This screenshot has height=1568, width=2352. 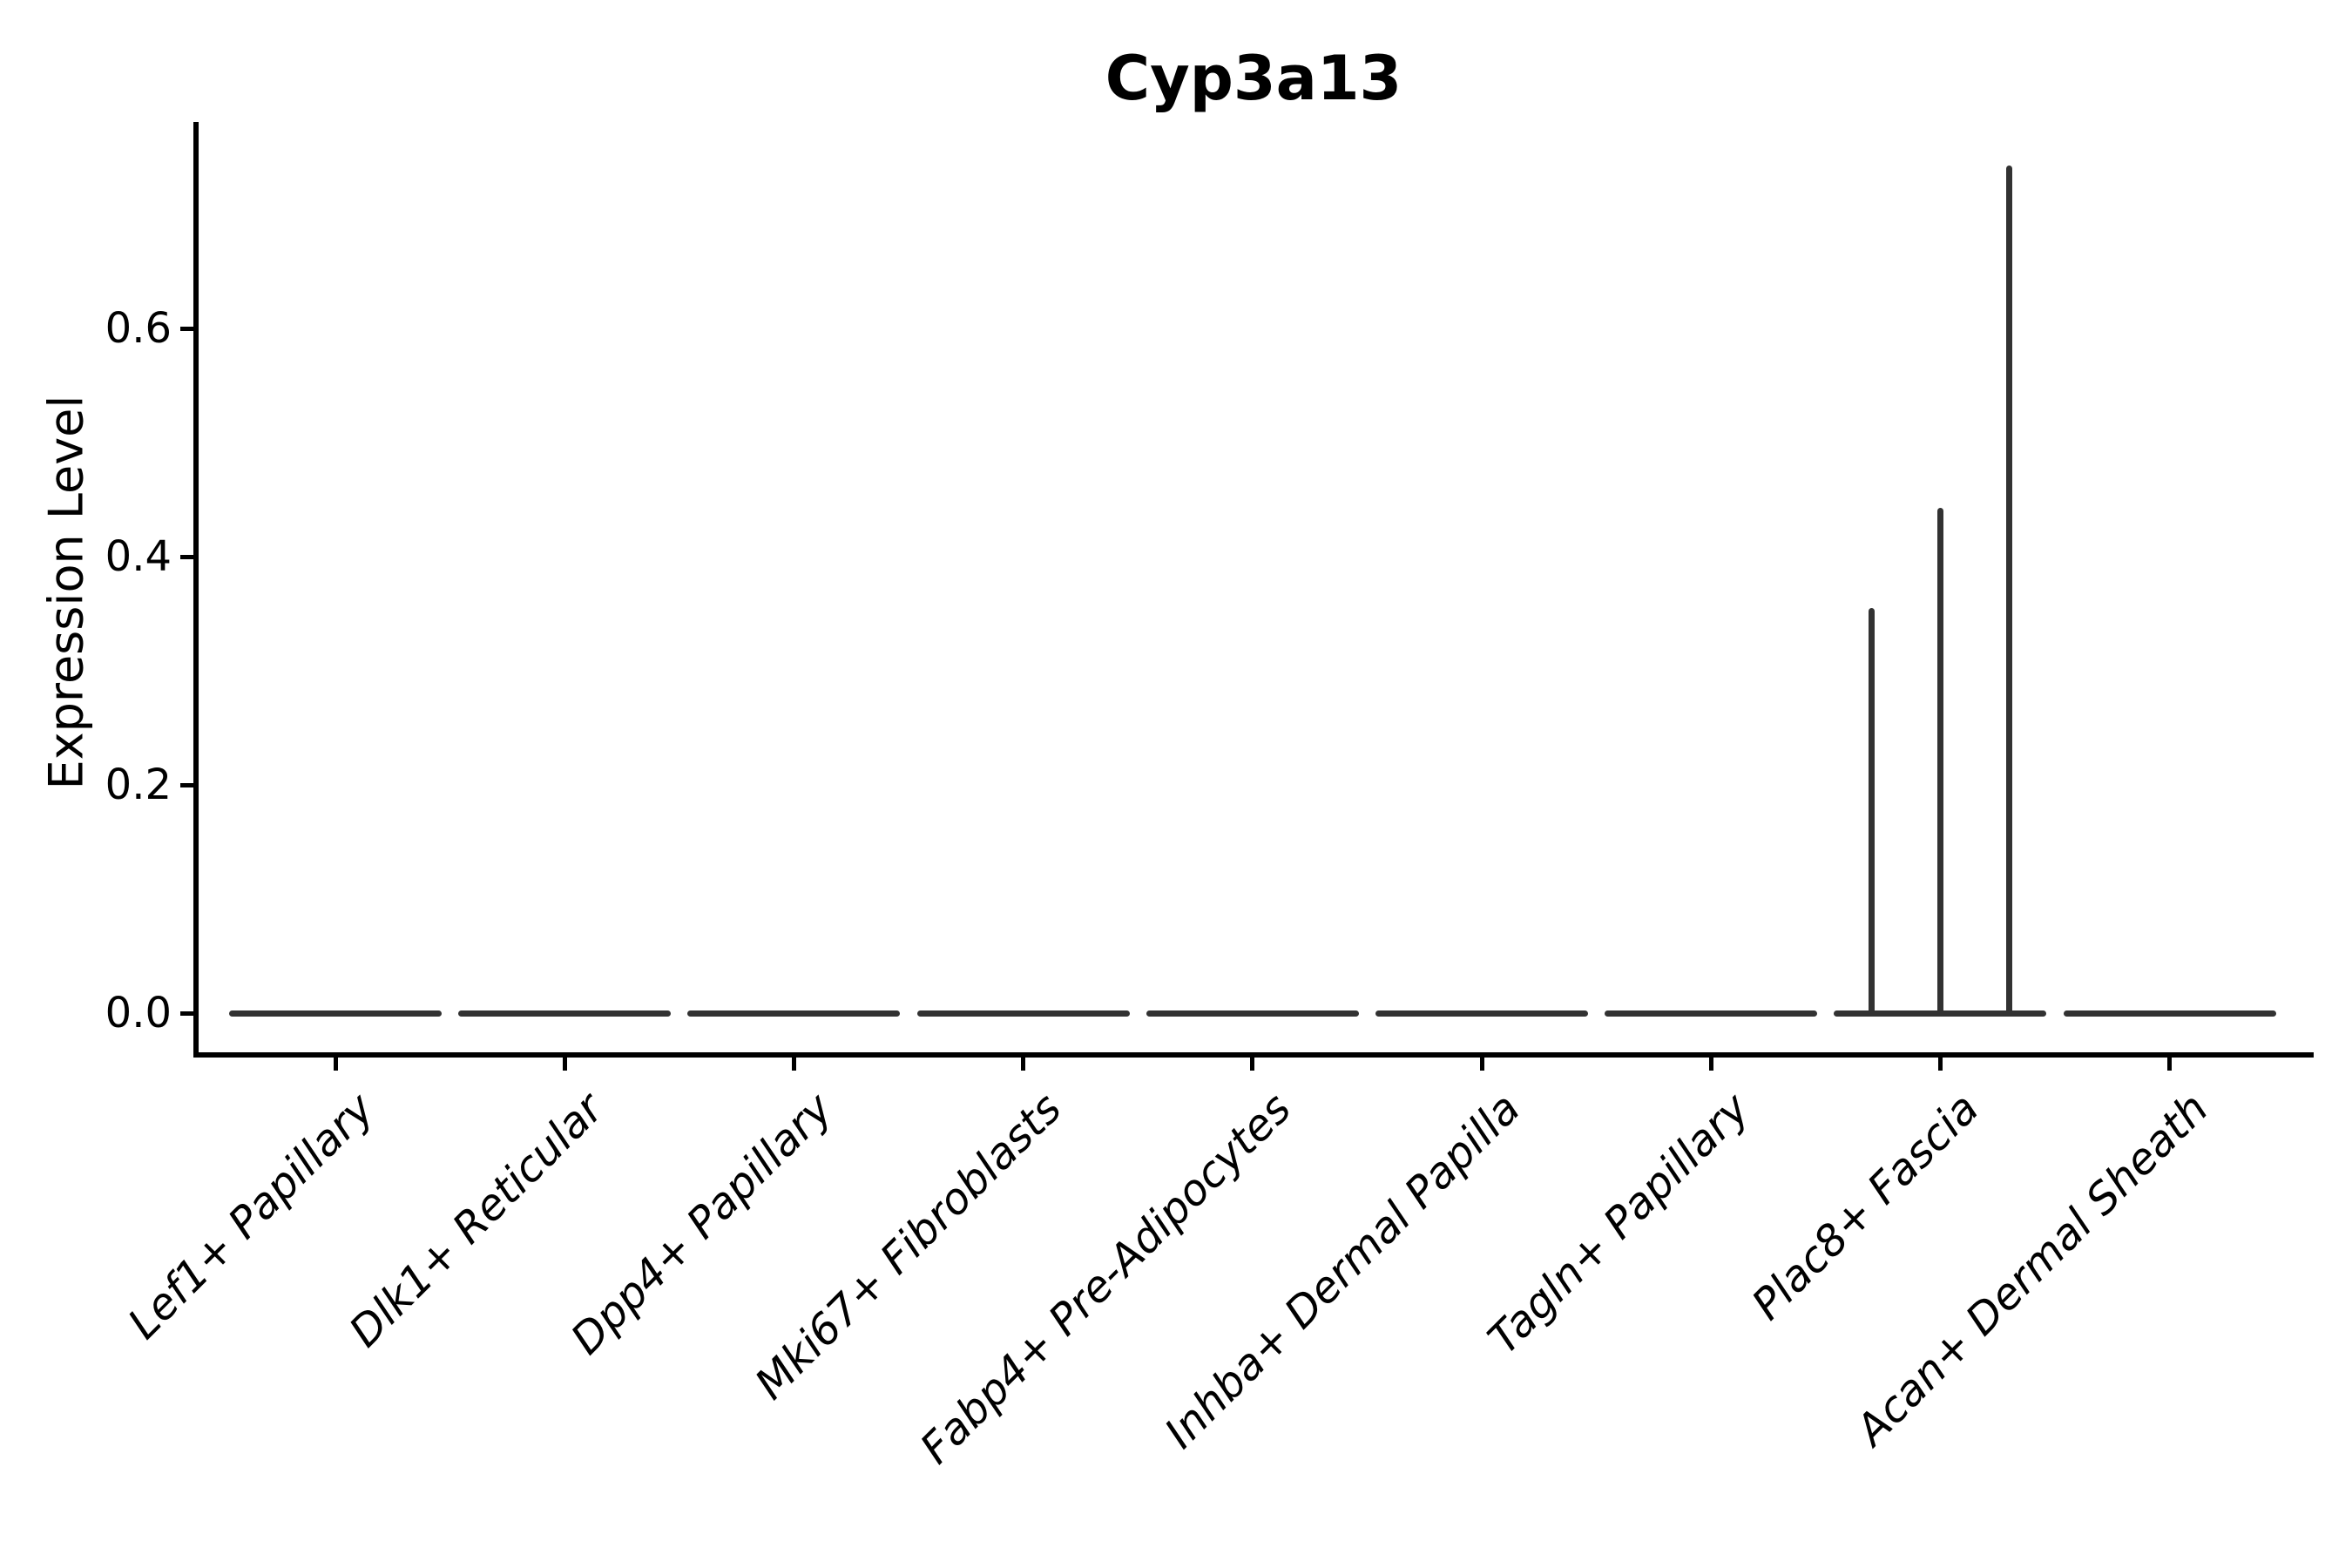 What do you see at coordinates (1865, 1206) in the screenshot?
I see `x-tick-label: Plac8+ Fascia` at bounding box center [1865, 1206].